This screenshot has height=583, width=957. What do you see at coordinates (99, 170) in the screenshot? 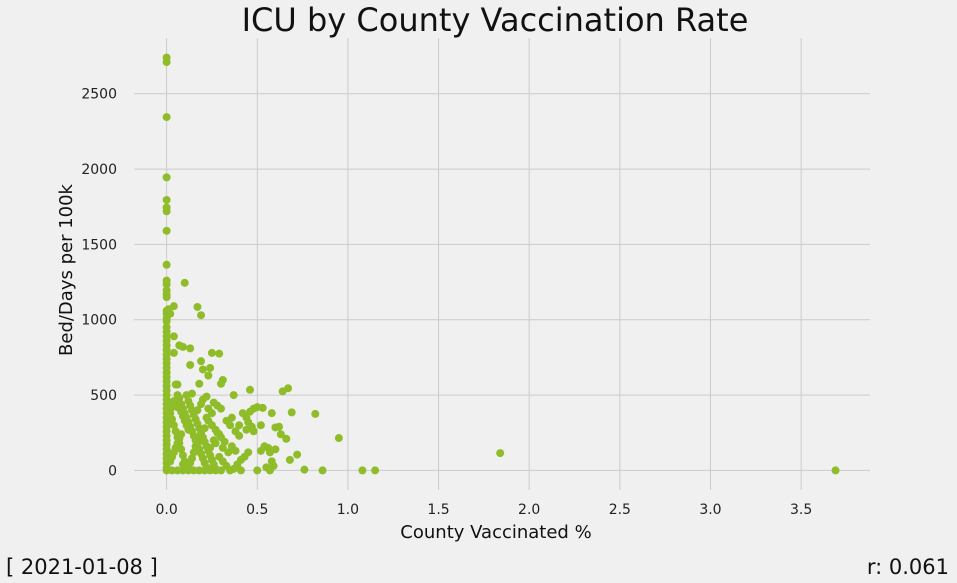
I see `y-tick-label: 2000` at bounding box center [99, 170].